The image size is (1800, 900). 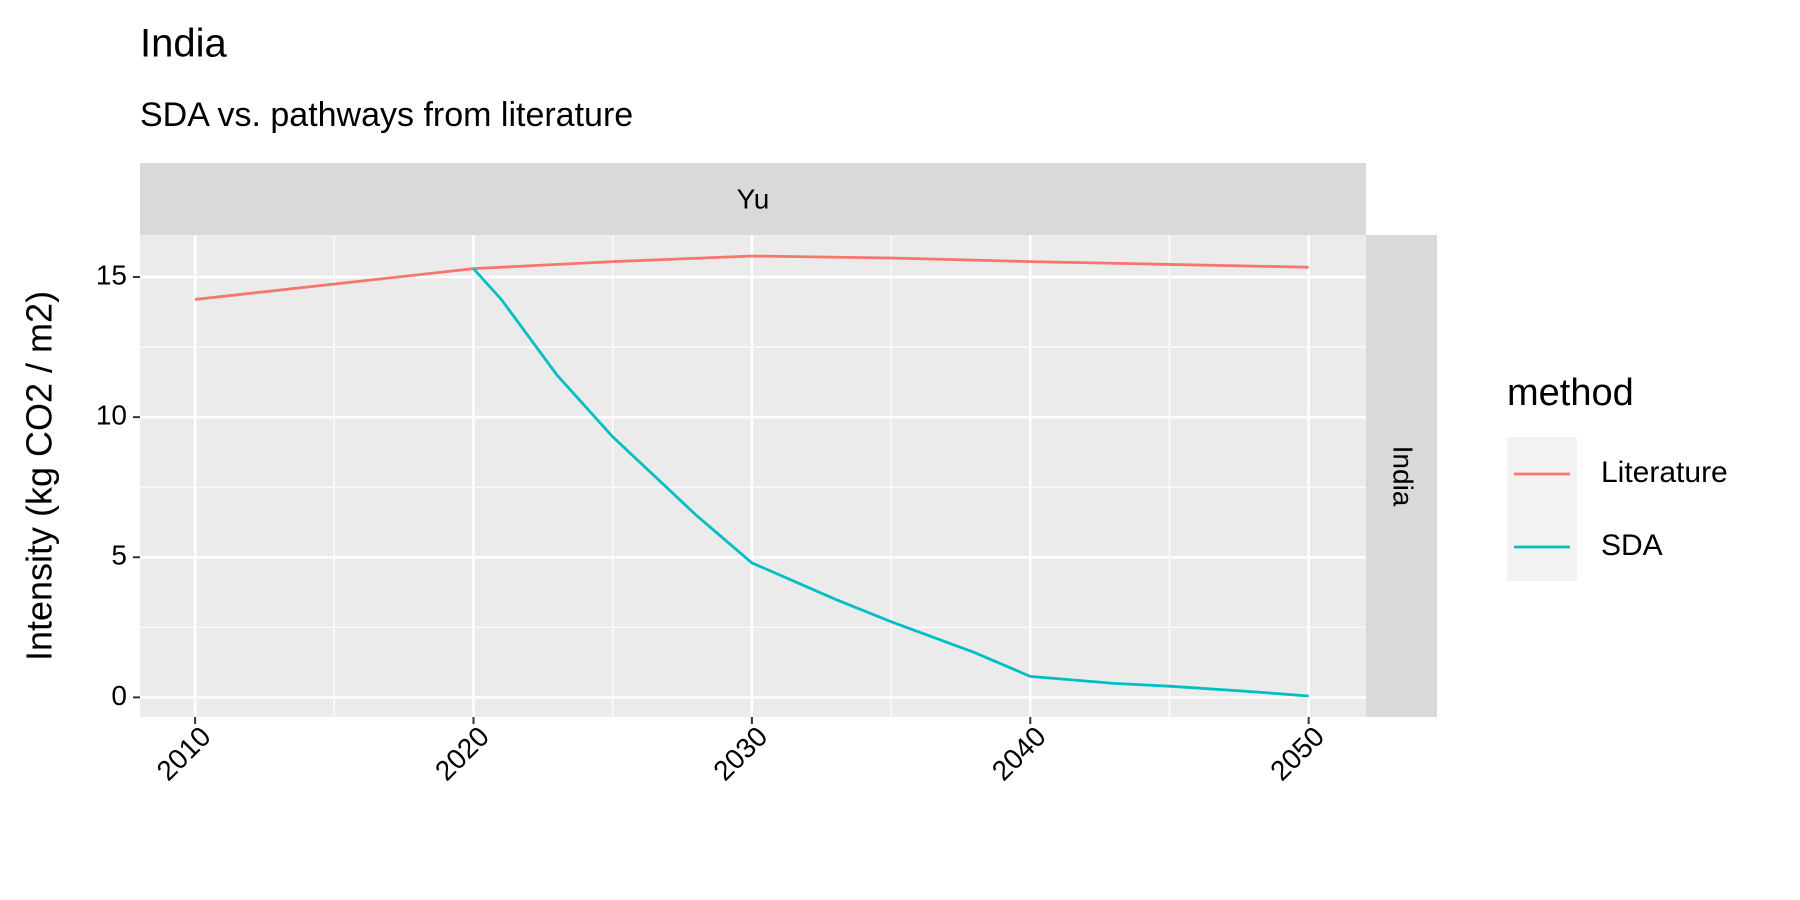 What do you see at coordinates (183, 44) in the screenshot?
I see `chart-title: India` at bounding box center [183, 44].